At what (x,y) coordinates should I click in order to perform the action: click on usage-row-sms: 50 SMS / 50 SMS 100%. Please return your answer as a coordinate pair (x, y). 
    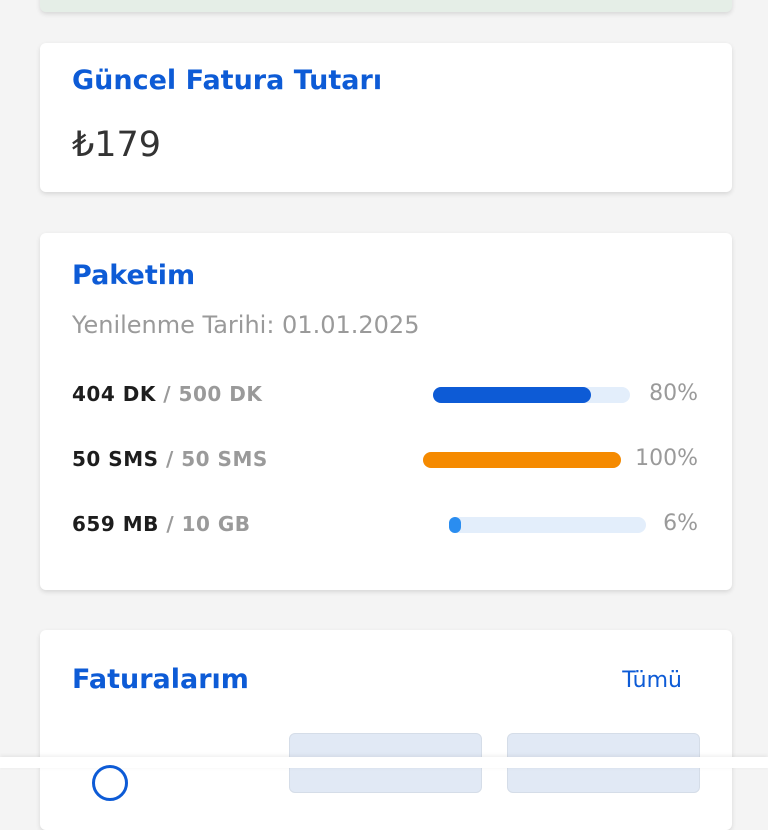
    Looking at the image, I should click on (385, 459).